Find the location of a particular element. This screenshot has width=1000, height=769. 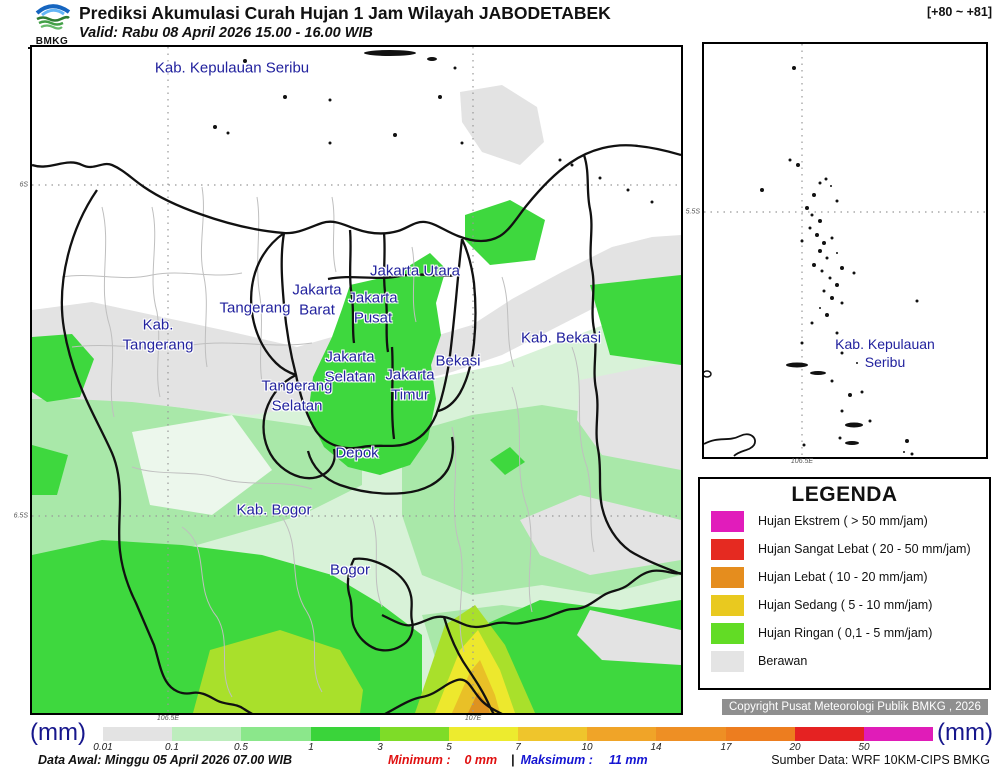

legend-label-sedang: Hujan Sedang ( 5 - 10 mm/jam) is located at coordinates (845, 605).